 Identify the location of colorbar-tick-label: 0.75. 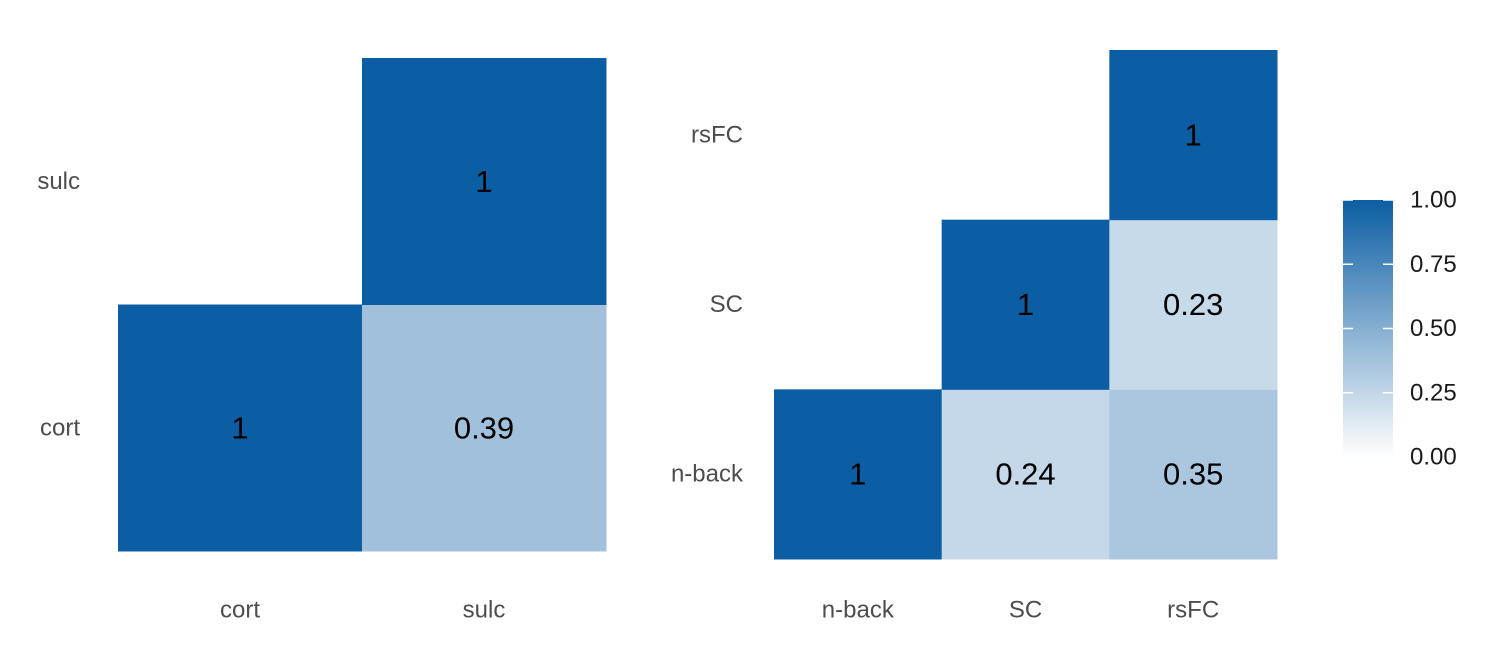
(1433, 264).